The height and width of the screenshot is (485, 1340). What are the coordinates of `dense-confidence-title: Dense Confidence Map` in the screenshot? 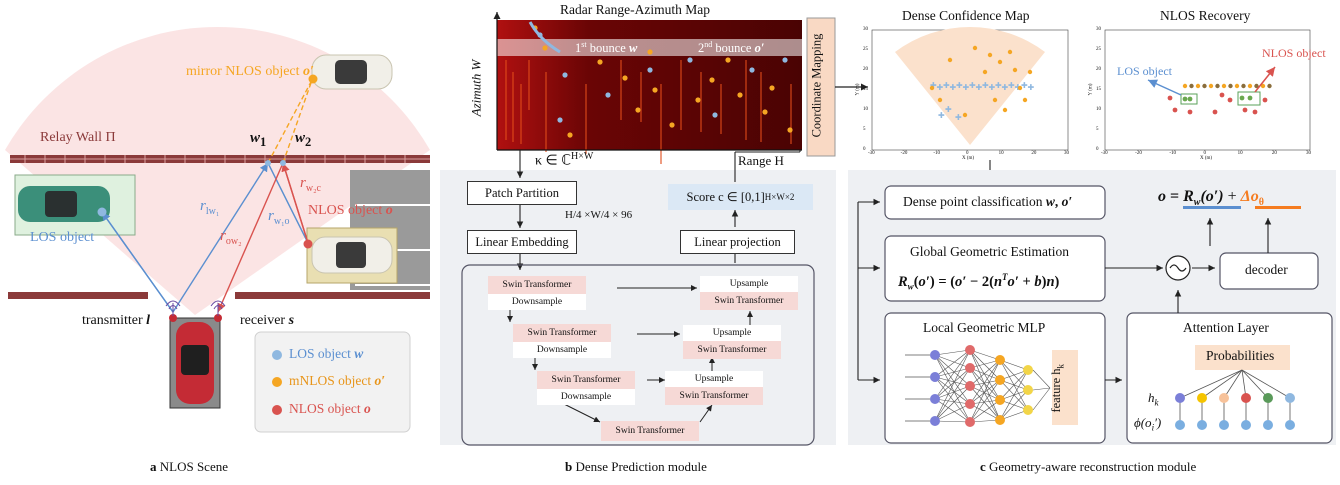 It's located at (966, 15).